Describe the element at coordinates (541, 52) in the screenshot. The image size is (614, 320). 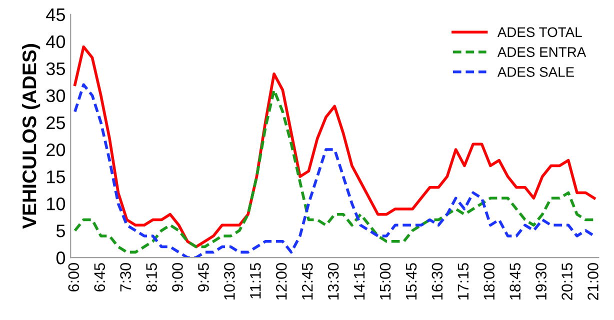
I see `legend-label: ADES ENTRA` at that location.